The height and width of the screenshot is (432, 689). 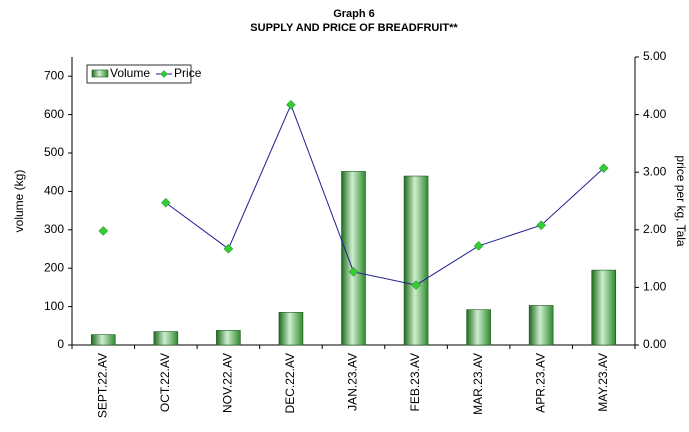 I want to click on x-tick-label: APR.23.AV, so click(x=540, y=383).